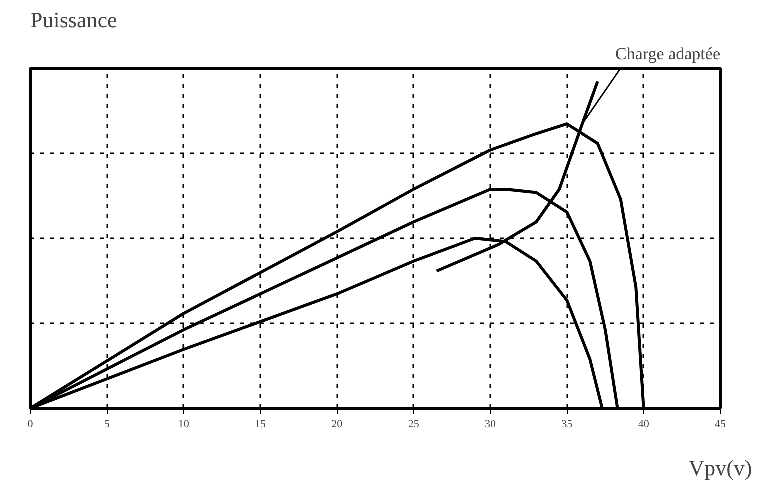 Image resolution: width=760 pixels, height=483 pixels. Describe the element at coordinates (720, 468) in the screenshot. I see `x-axis-title: Vpv(v)` at that location.